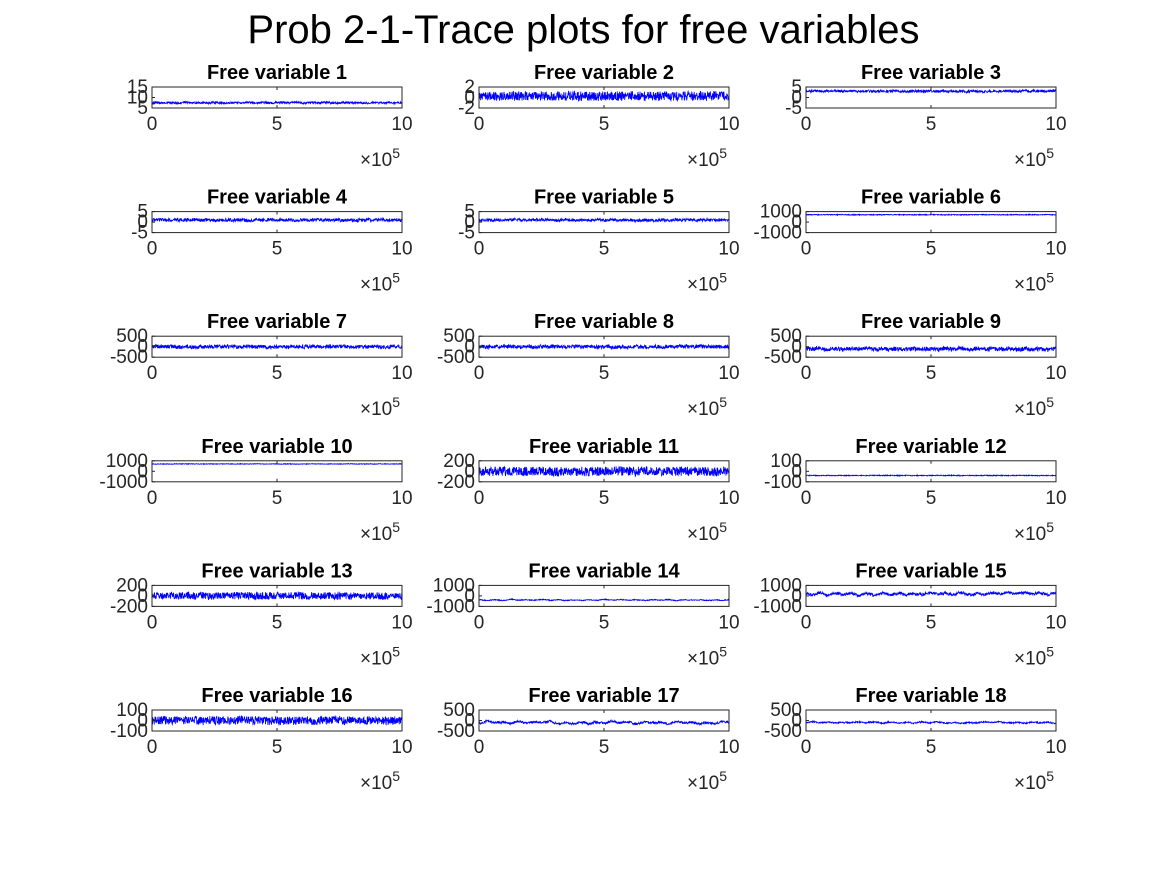 Image resolution: width=1167 pixels, height=875 pixels. What do you see at coordinates (604, 447) in the screenshot?
I see `subplot-title: Free variable 11` at bounding box center [604, 447].